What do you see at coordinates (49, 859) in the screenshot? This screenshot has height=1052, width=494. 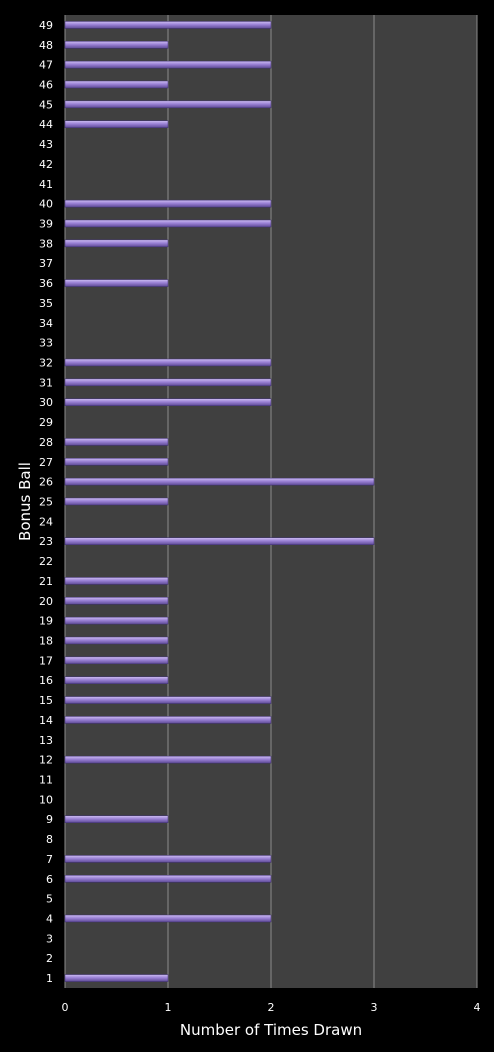 I see `y-tick-label: 7` at bounding box center [49, 859].